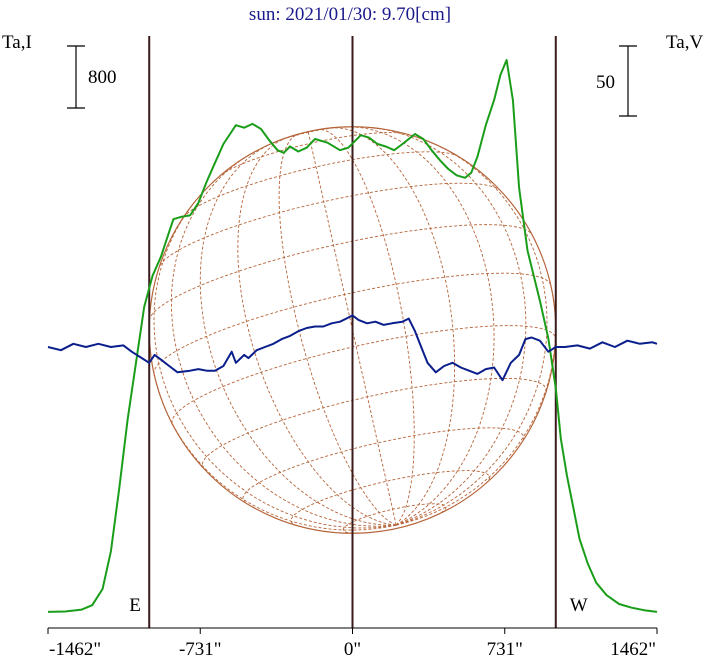  What do you see at coordinates (579, 605) in the screenshot?
I see `limb-label-w: W` at bounding box center [579, 605].